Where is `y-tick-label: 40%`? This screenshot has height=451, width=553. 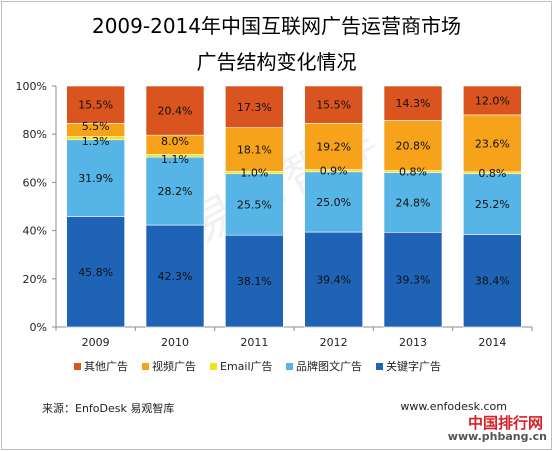
y-tick-label: 40% is located at coordinates (35, 231).